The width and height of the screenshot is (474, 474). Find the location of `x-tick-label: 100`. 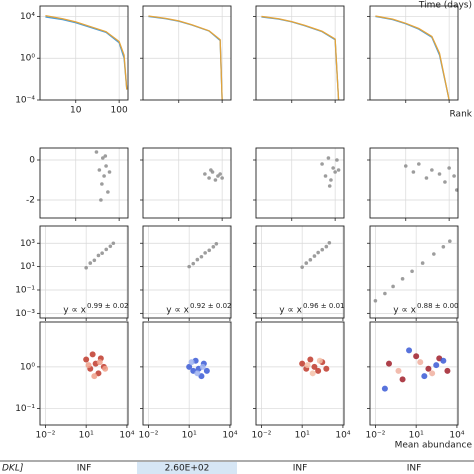

x-tick-label: 100 is located at coordinates (119, 111).